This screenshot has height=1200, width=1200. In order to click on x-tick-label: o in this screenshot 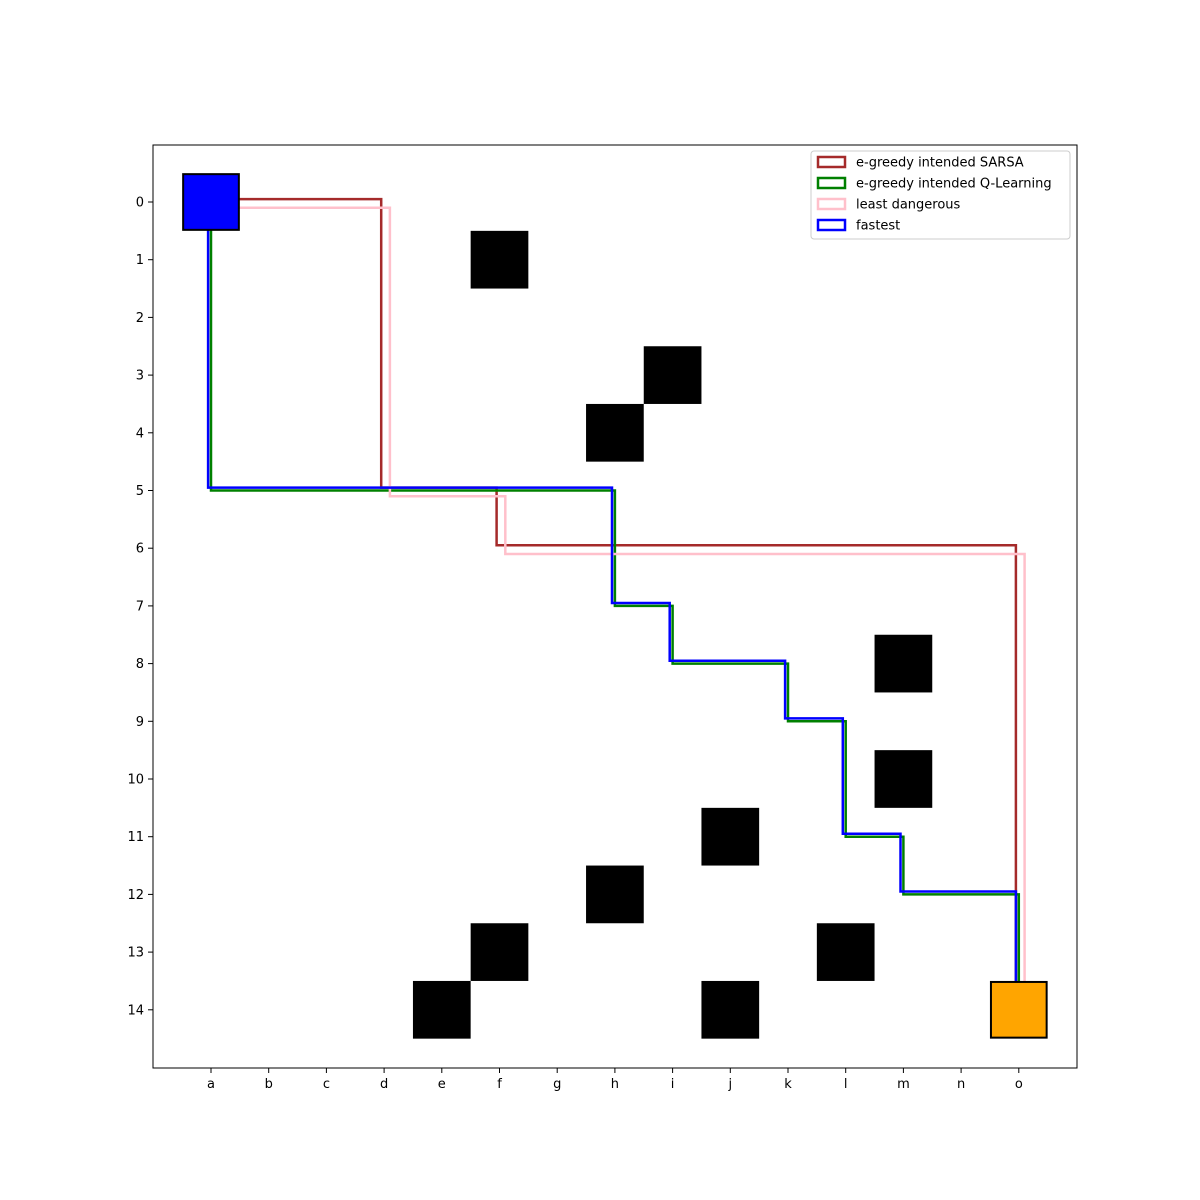, I will do `click(1019, 1084)`.